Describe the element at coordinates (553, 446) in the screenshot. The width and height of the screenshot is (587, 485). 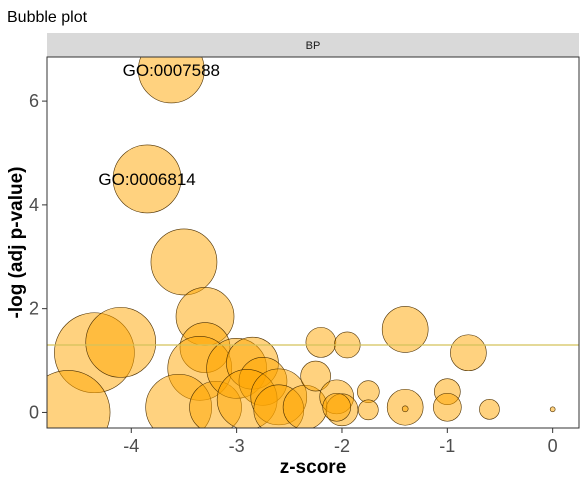
I see `x-tick-label: 0` at that location.